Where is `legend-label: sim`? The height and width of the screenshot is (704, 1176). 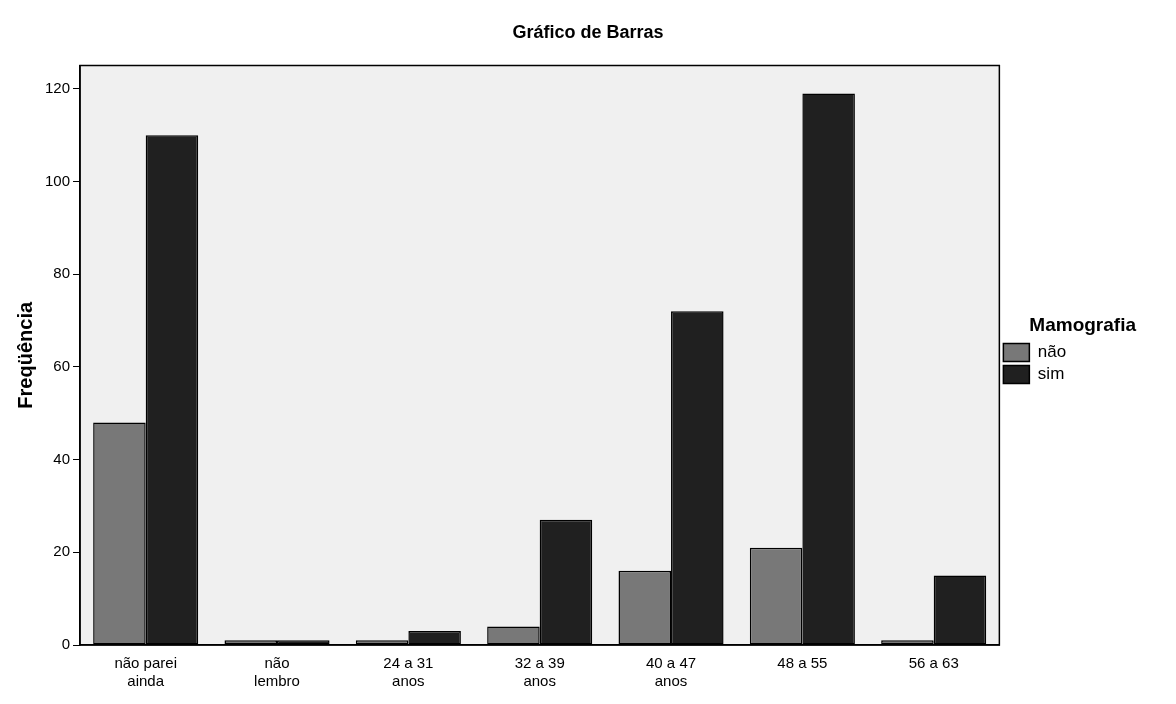 legend-label: sim is located at coordinates (1051, 374).